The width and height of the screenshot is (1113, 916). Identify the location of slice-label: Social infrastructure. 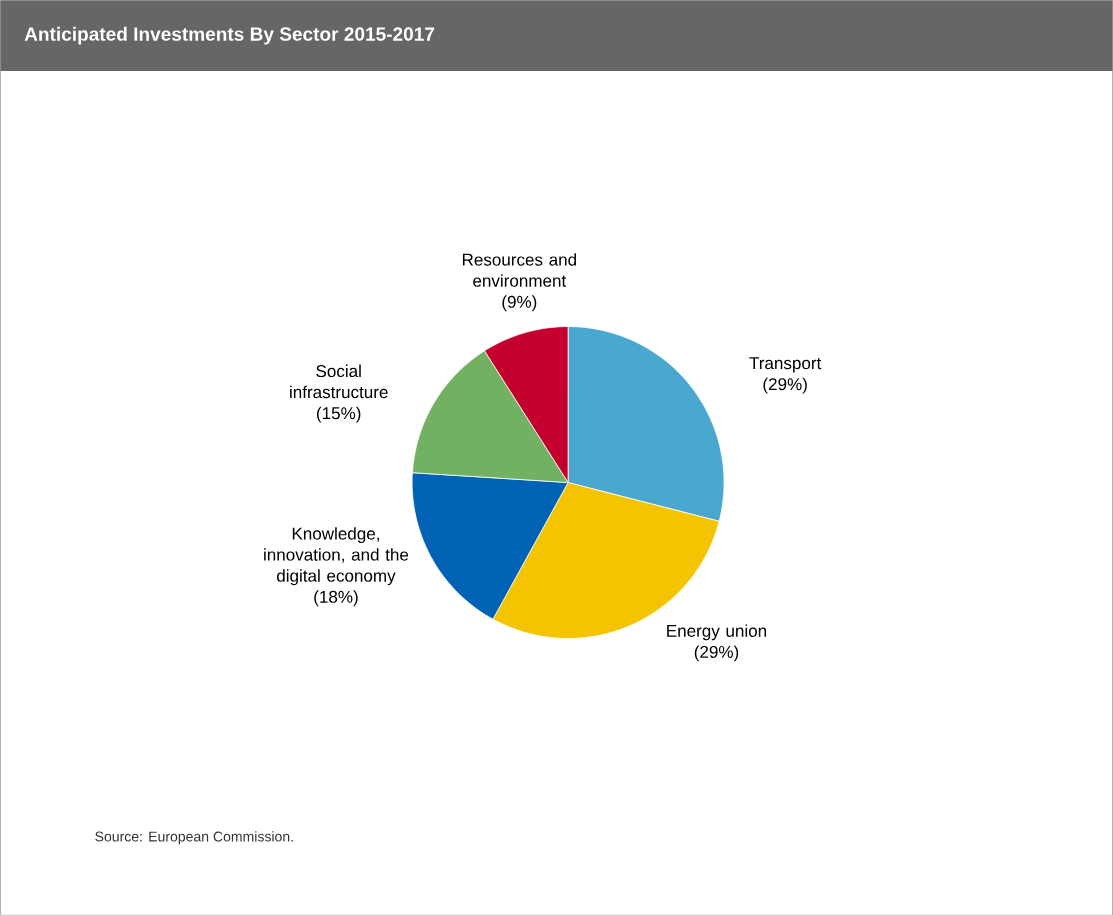
(339, 381).